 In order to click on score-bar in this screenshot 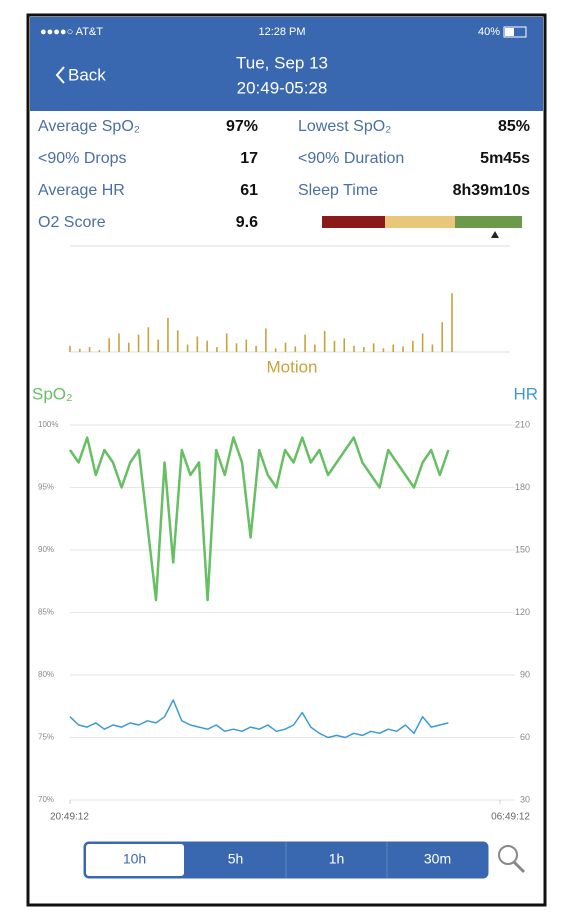, I will do `click(422, 227)`.